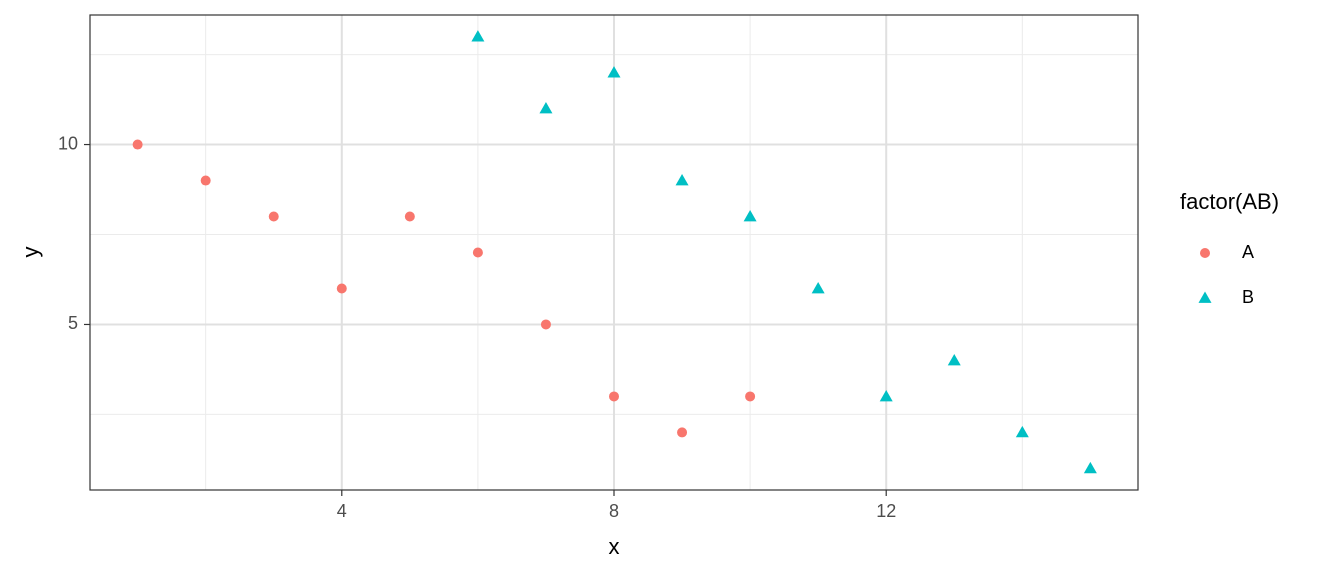 The image size is (1344, 576). What do you see at coordinates (73, 323) in the screenshot?
I see `y-tick-label: 5` at bounding box center [73, 323].